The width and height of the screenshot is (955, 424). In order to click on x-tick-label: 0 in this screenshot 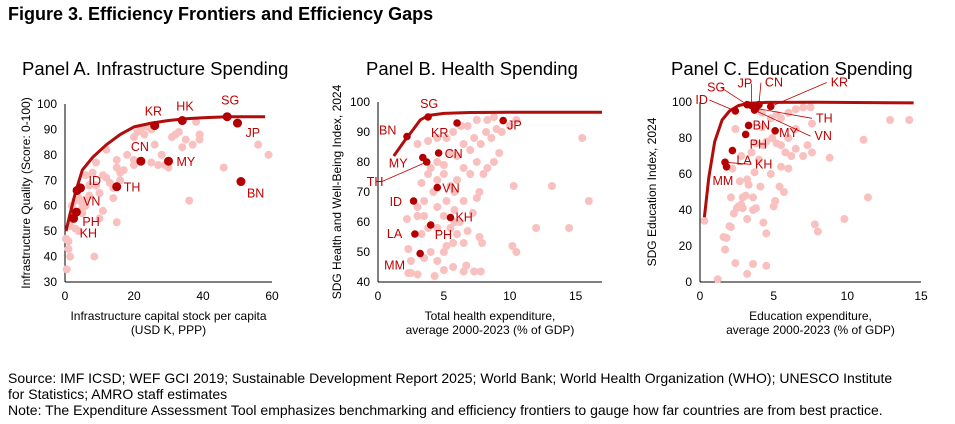, I will do `click(378, 296)`.